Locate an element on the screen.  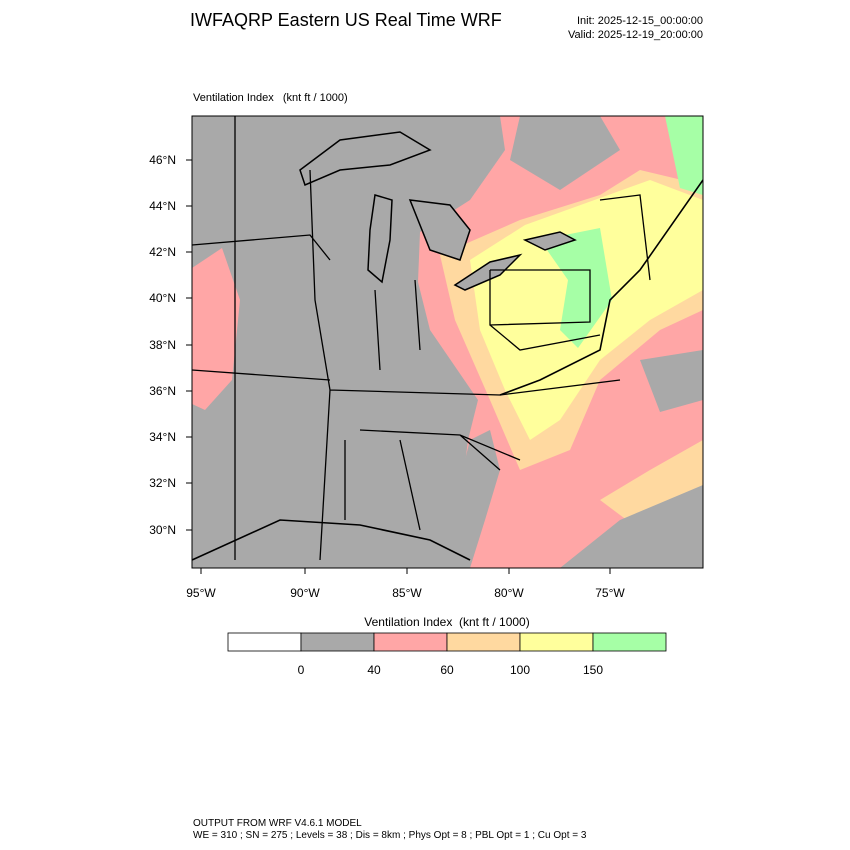
colorbar-label: 150 is located at coordinates (593, 670).